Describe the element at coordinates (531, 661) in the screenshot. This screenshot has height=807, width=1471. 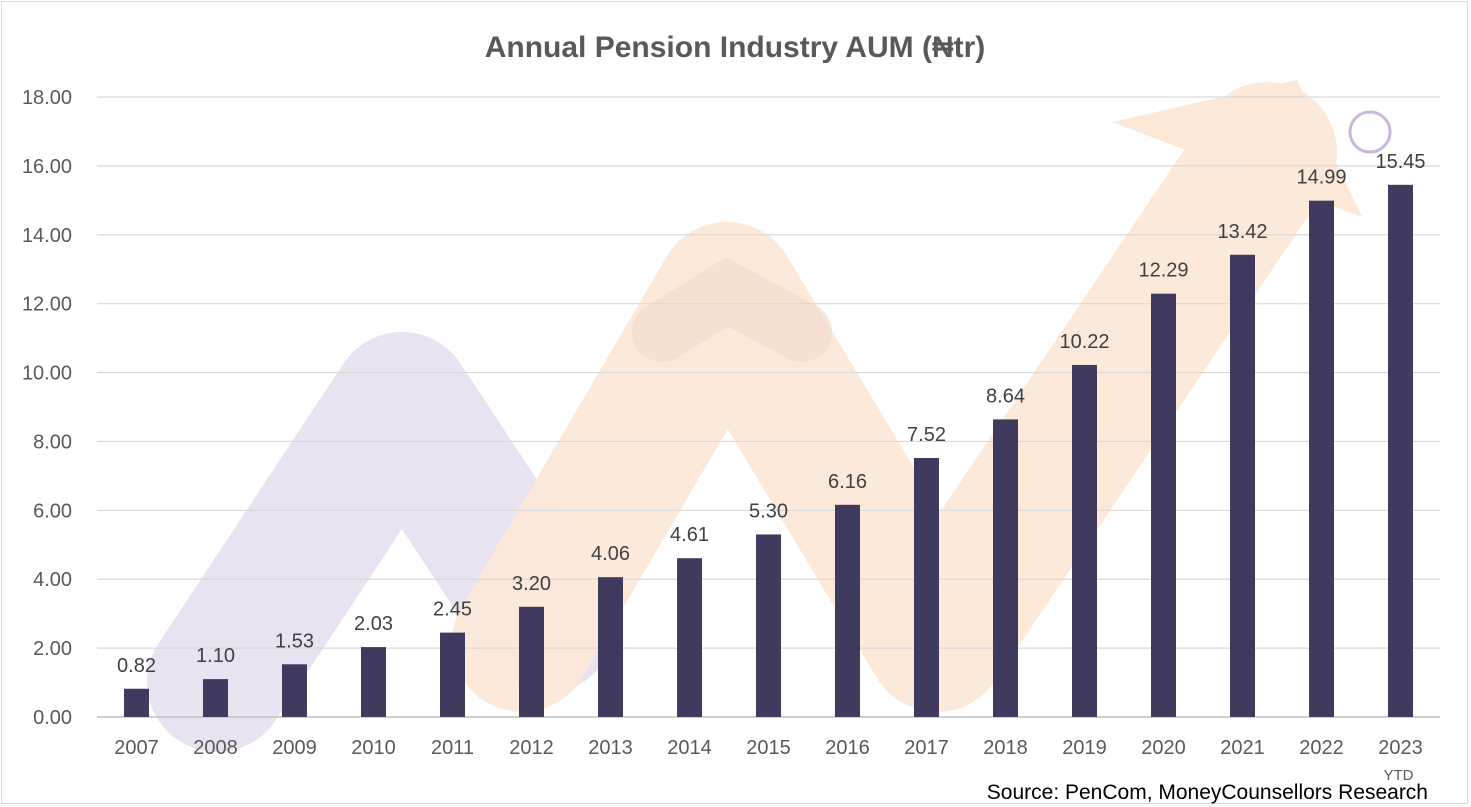
I see `bar-2012` at that location.